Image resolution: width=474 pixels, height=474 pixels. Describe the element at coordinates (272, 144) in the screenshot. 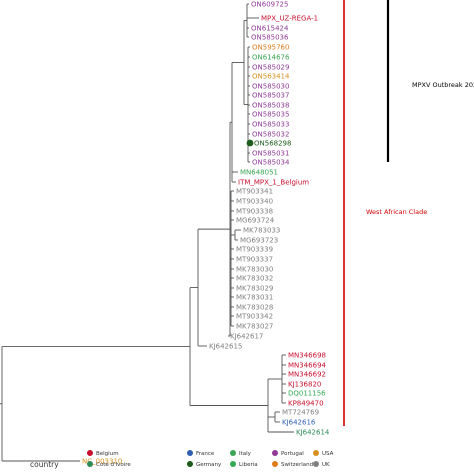

I see `tip-label: ON568298` at that location.